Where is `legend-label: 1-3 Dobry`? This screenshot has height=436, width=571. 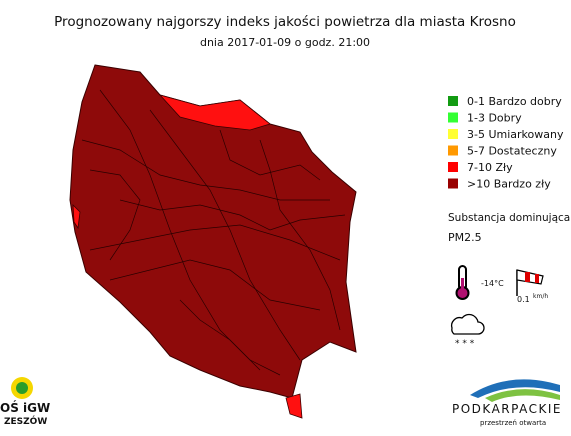 legend-label: 1-3 Dobry is located at coordinates (494, 118).